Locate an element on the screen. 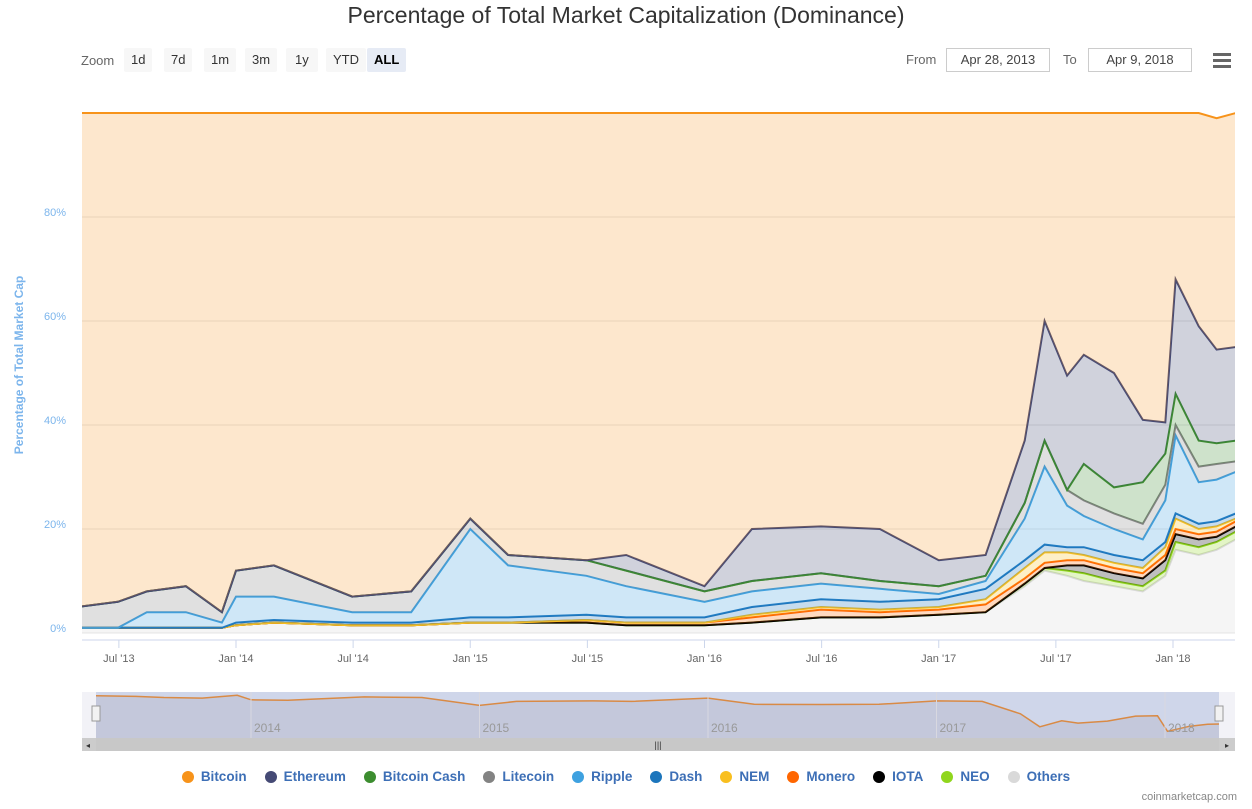  legend-label: Litecoin is located at coordinates (528, 776).